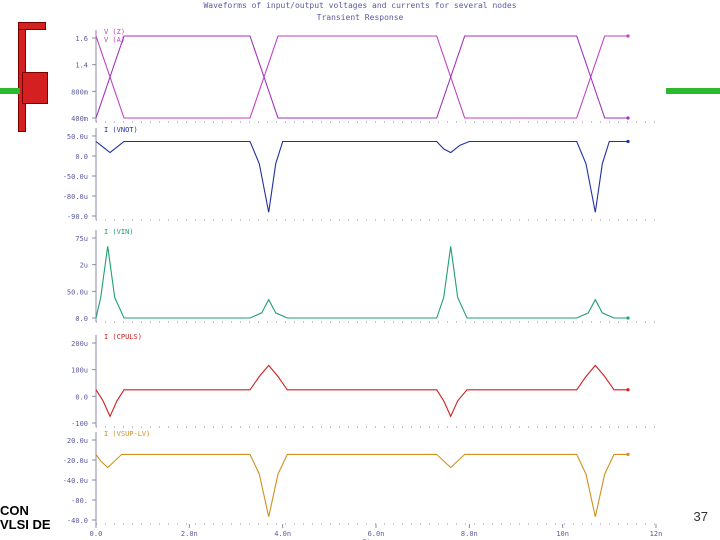  Describe the element at coordinates (361, 282) in the screenshot. I see `panel-2-series-0-line` at that location.